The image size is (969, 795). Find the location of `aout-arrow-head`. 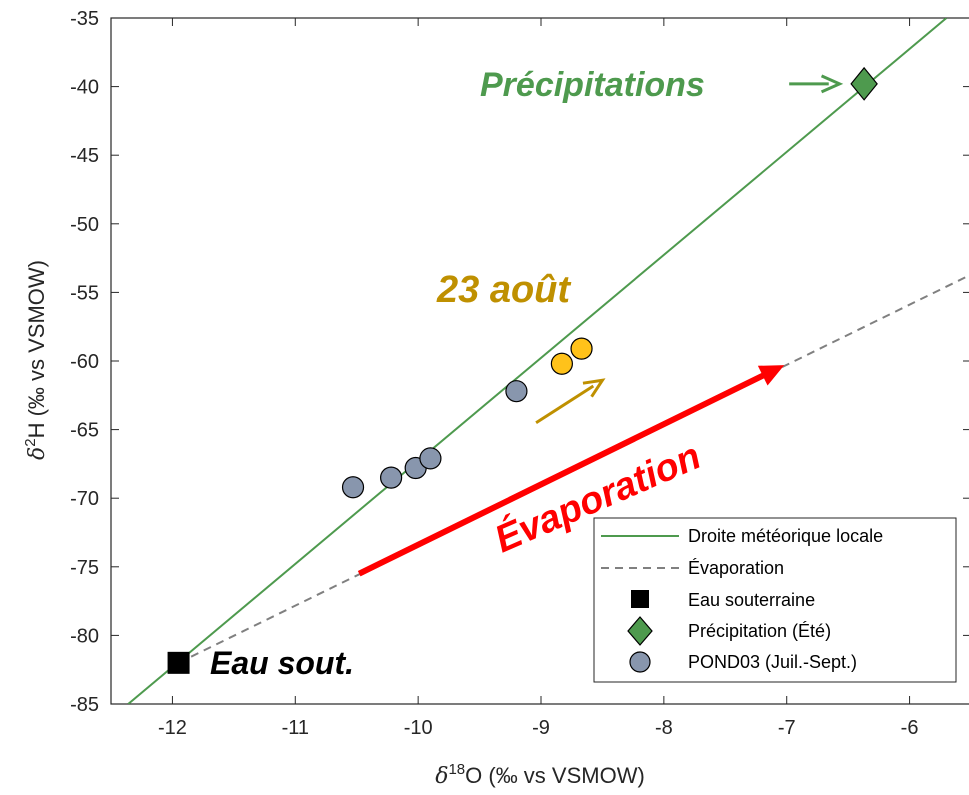

aout-arrow-head is located at coordinates (594, 388).